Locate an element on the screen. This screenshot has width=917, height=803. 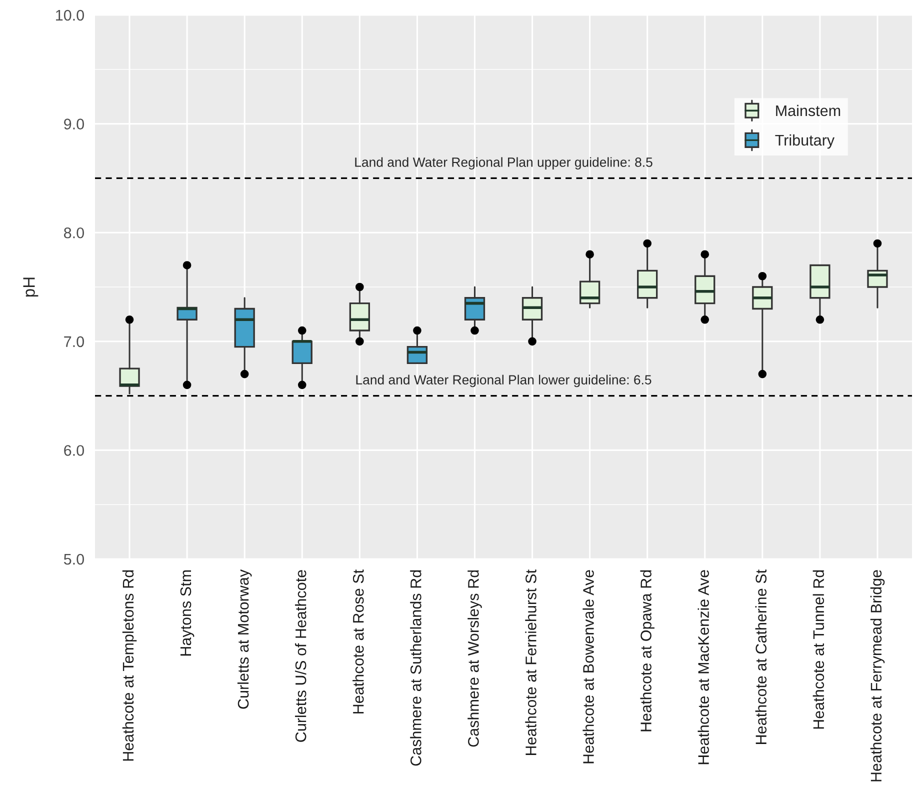
x-tick-label: Heathcote at Bowenvale Ave is located at coordinates (588, 667).